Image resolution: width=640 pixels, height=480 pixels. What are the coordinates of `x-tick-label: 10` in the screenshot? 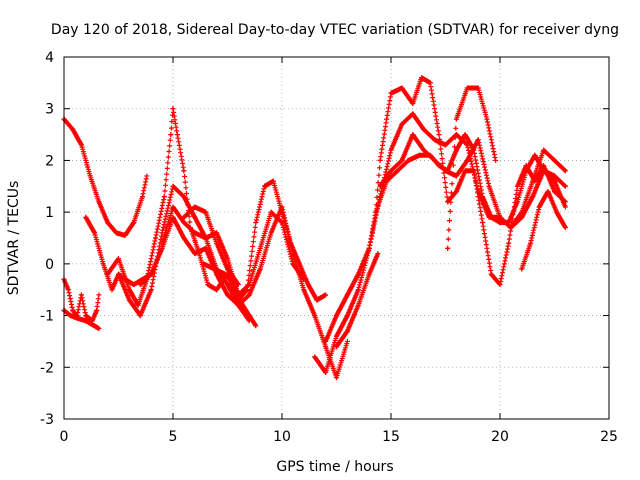 It's located at (282, 437).